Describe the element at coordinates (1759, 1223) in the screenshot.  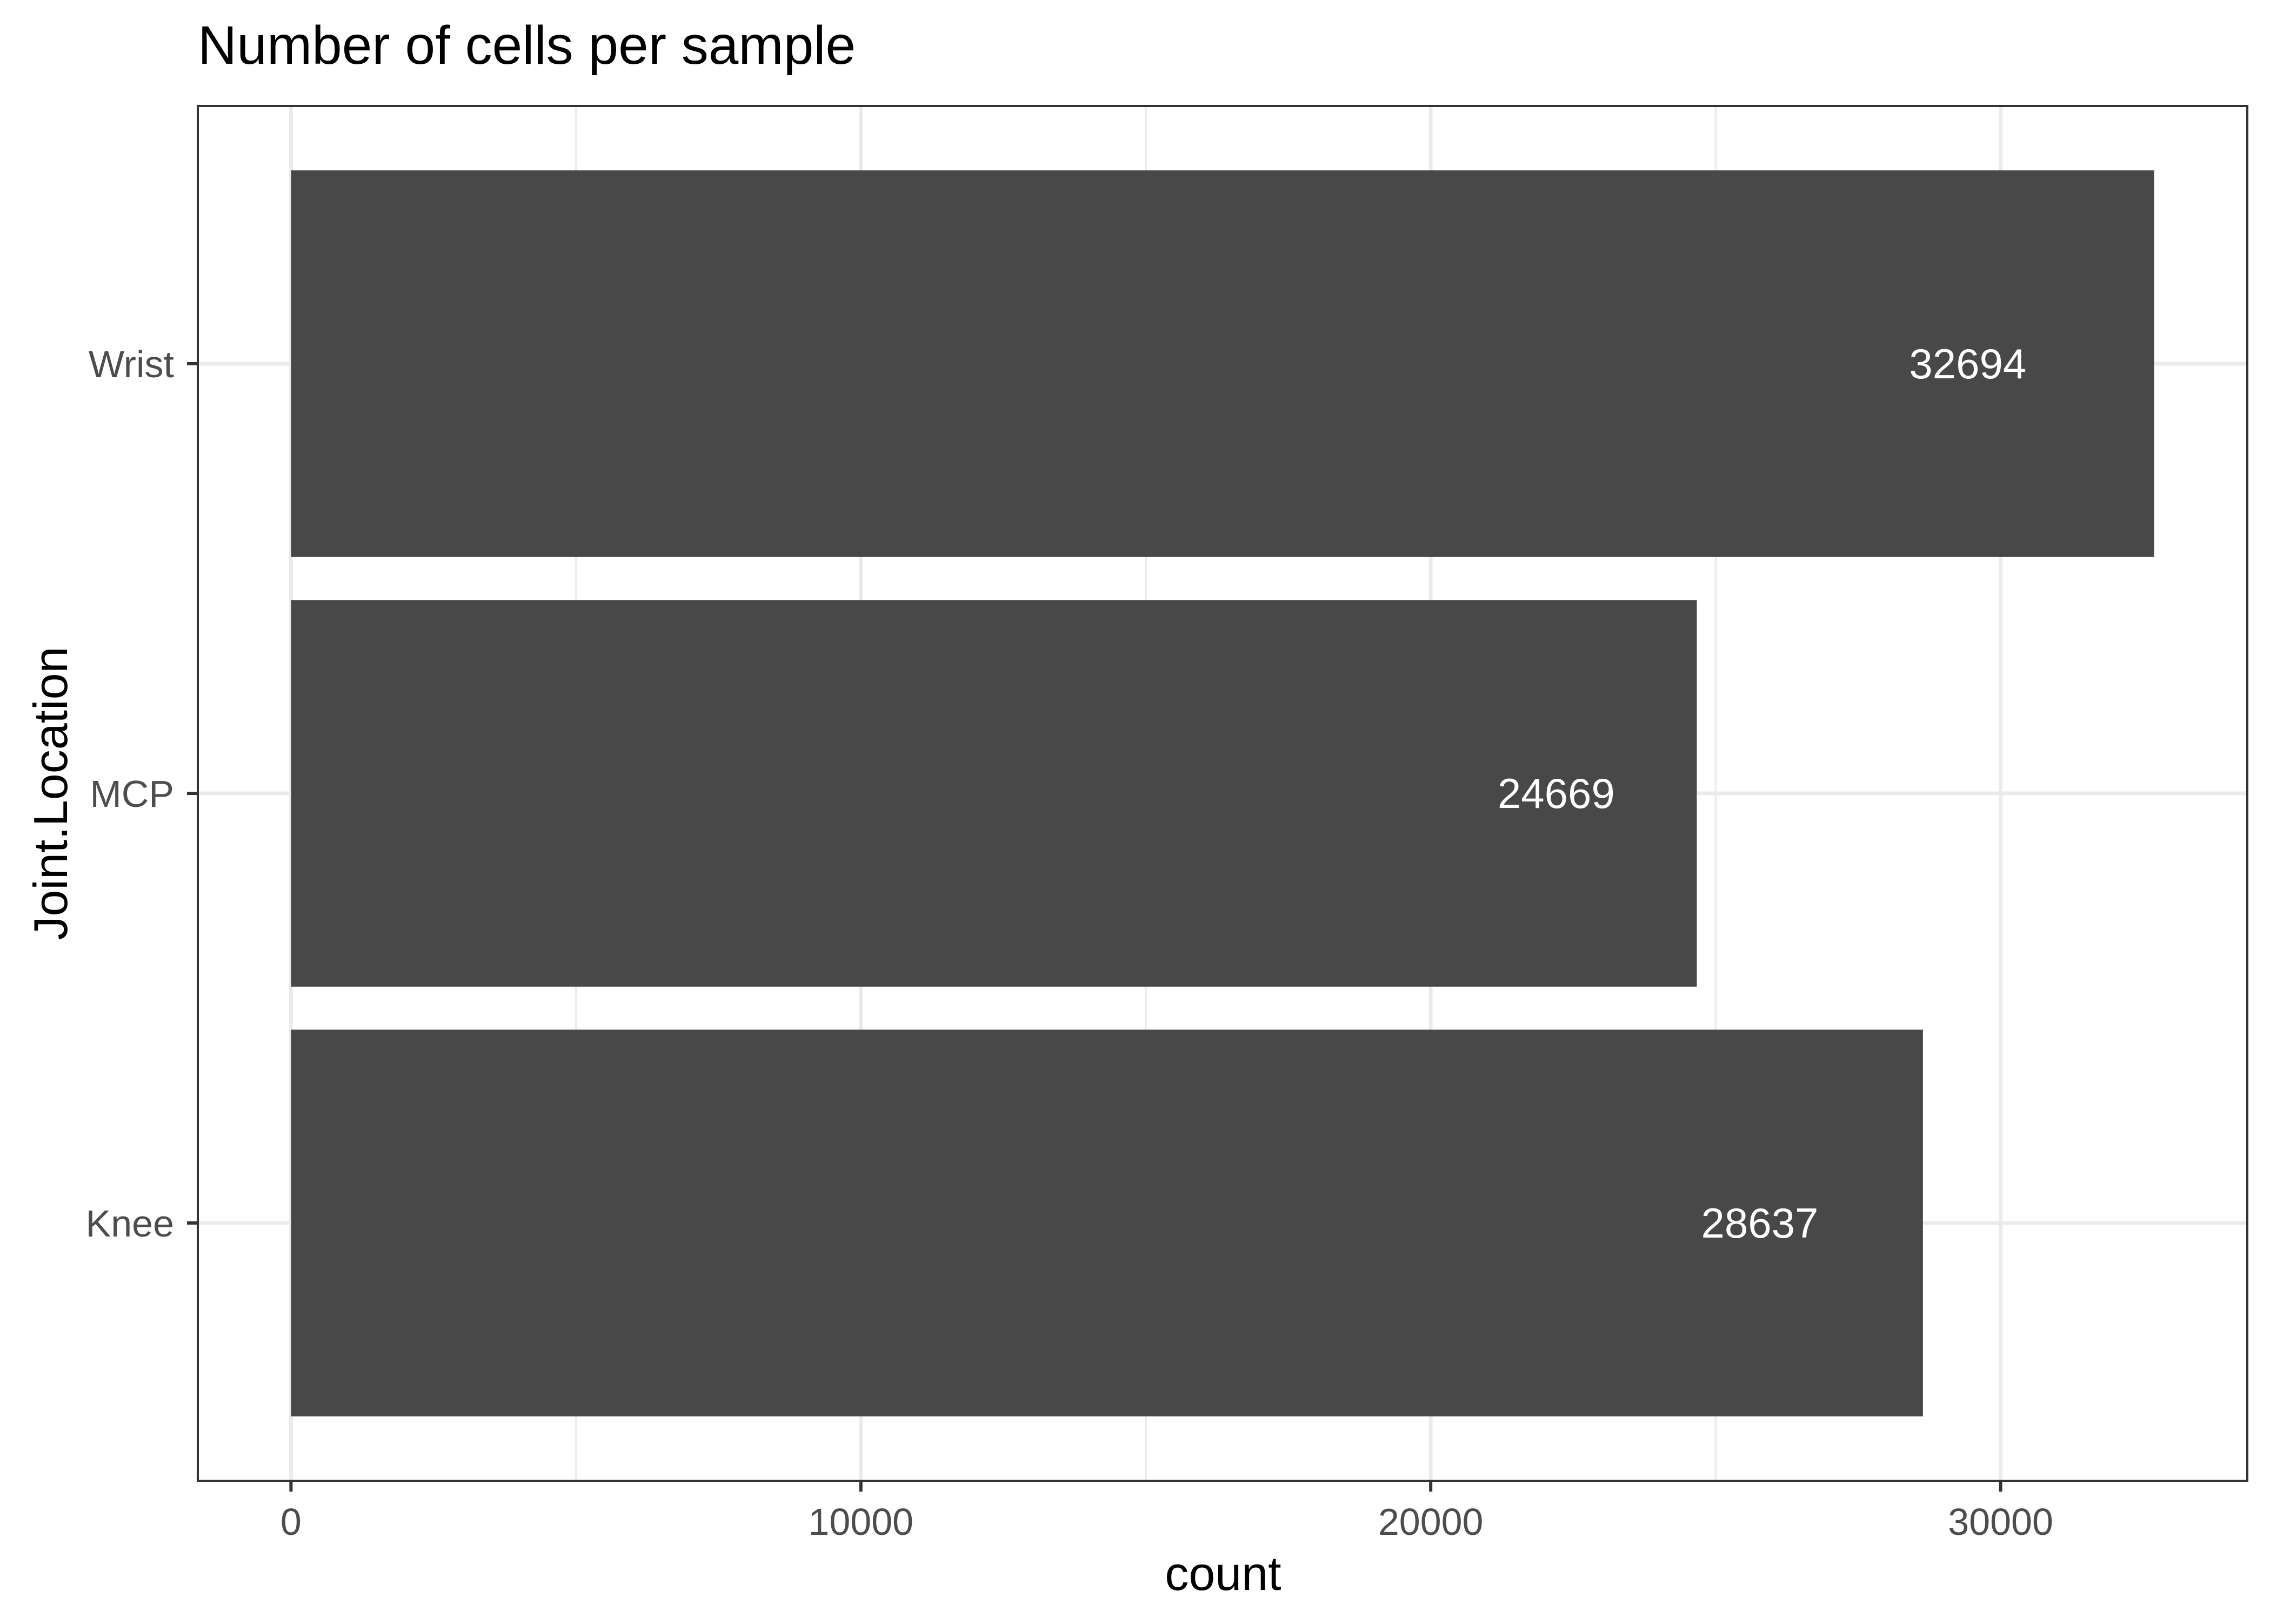
I see `data-label-knee: 28637` at that location.